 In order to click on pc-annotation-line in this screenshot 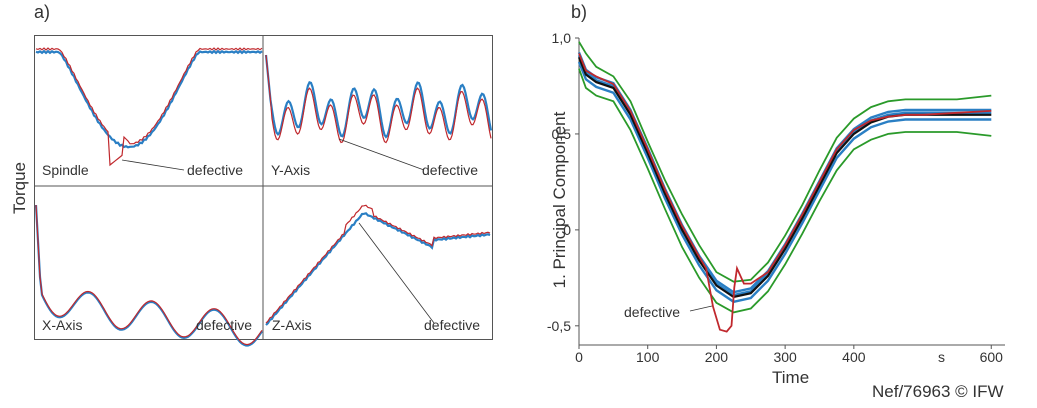, I will do `click(701, 308)`.